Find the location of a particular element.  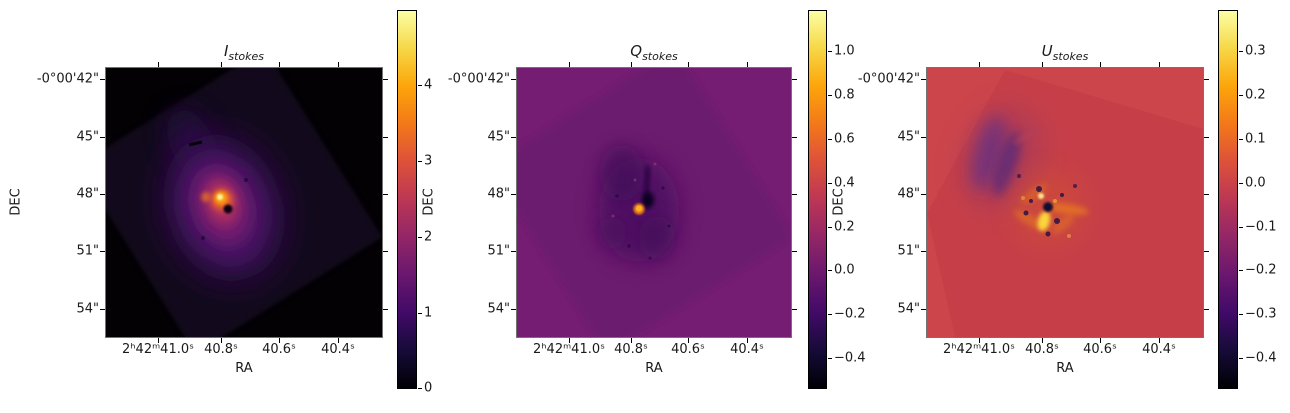

colorbar-tick-label: 4 is located at coordinates (428, 85).